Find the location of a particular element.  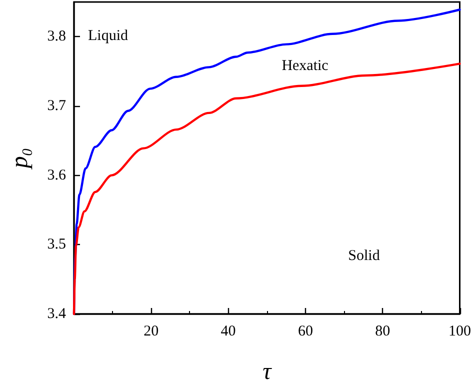

x-tick-label: 100 is located at coordinates (459, 332).